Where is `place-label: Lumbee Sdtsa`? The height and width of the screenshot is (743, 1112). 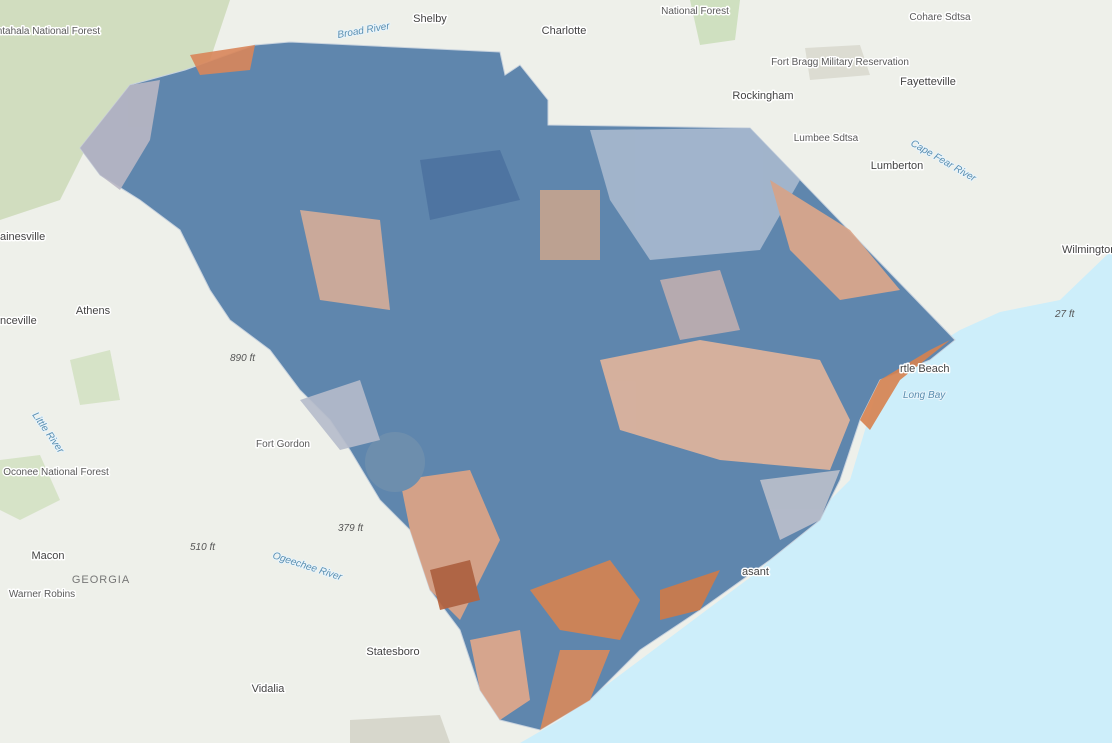 place-label: Lumbee Sdtsa is located at coordinates (826, 138).